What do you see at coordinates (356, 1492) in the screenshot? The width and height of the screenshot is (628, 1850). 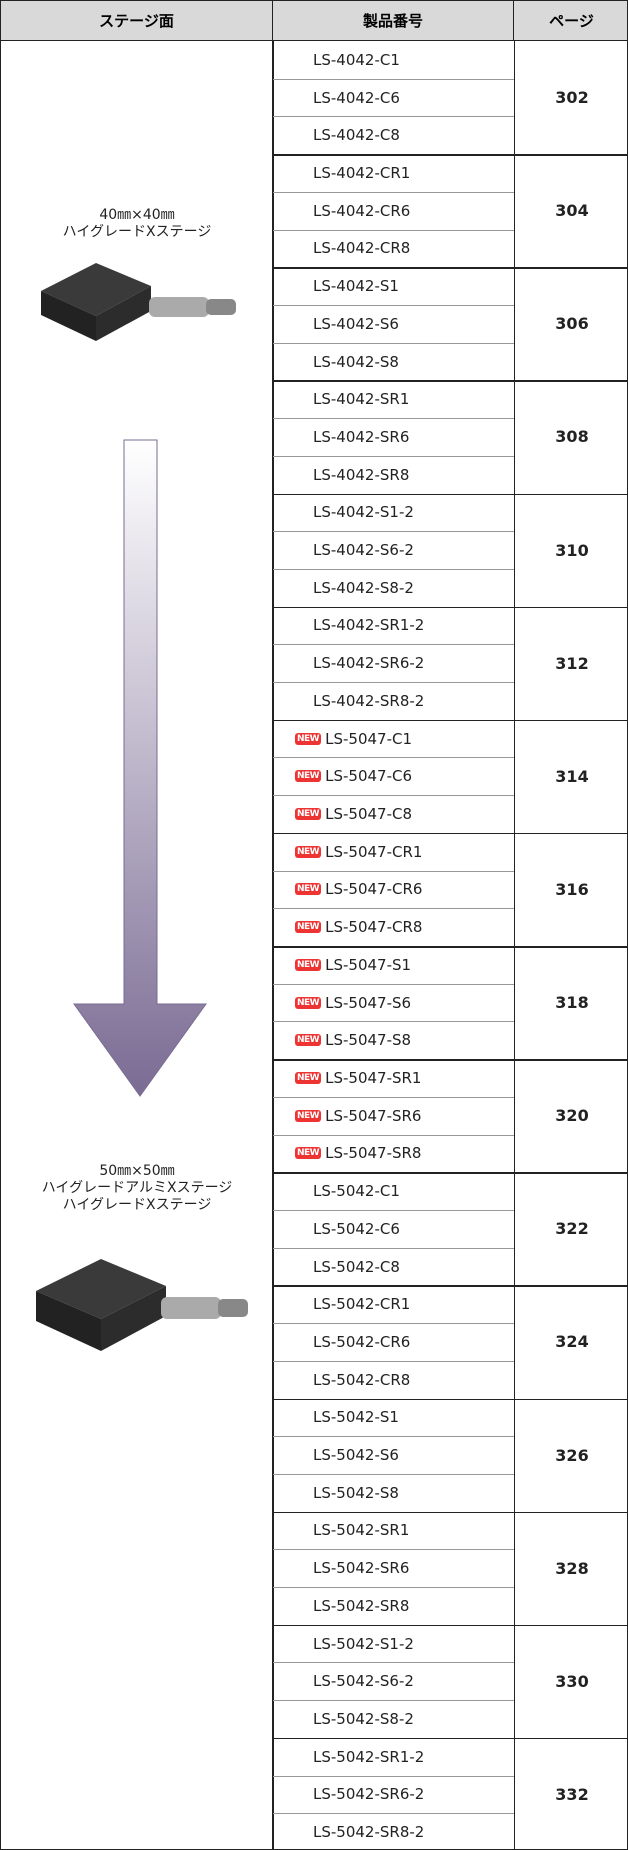 I see `product-name: LS-5042-S8` at bounding box center [356, 1492].